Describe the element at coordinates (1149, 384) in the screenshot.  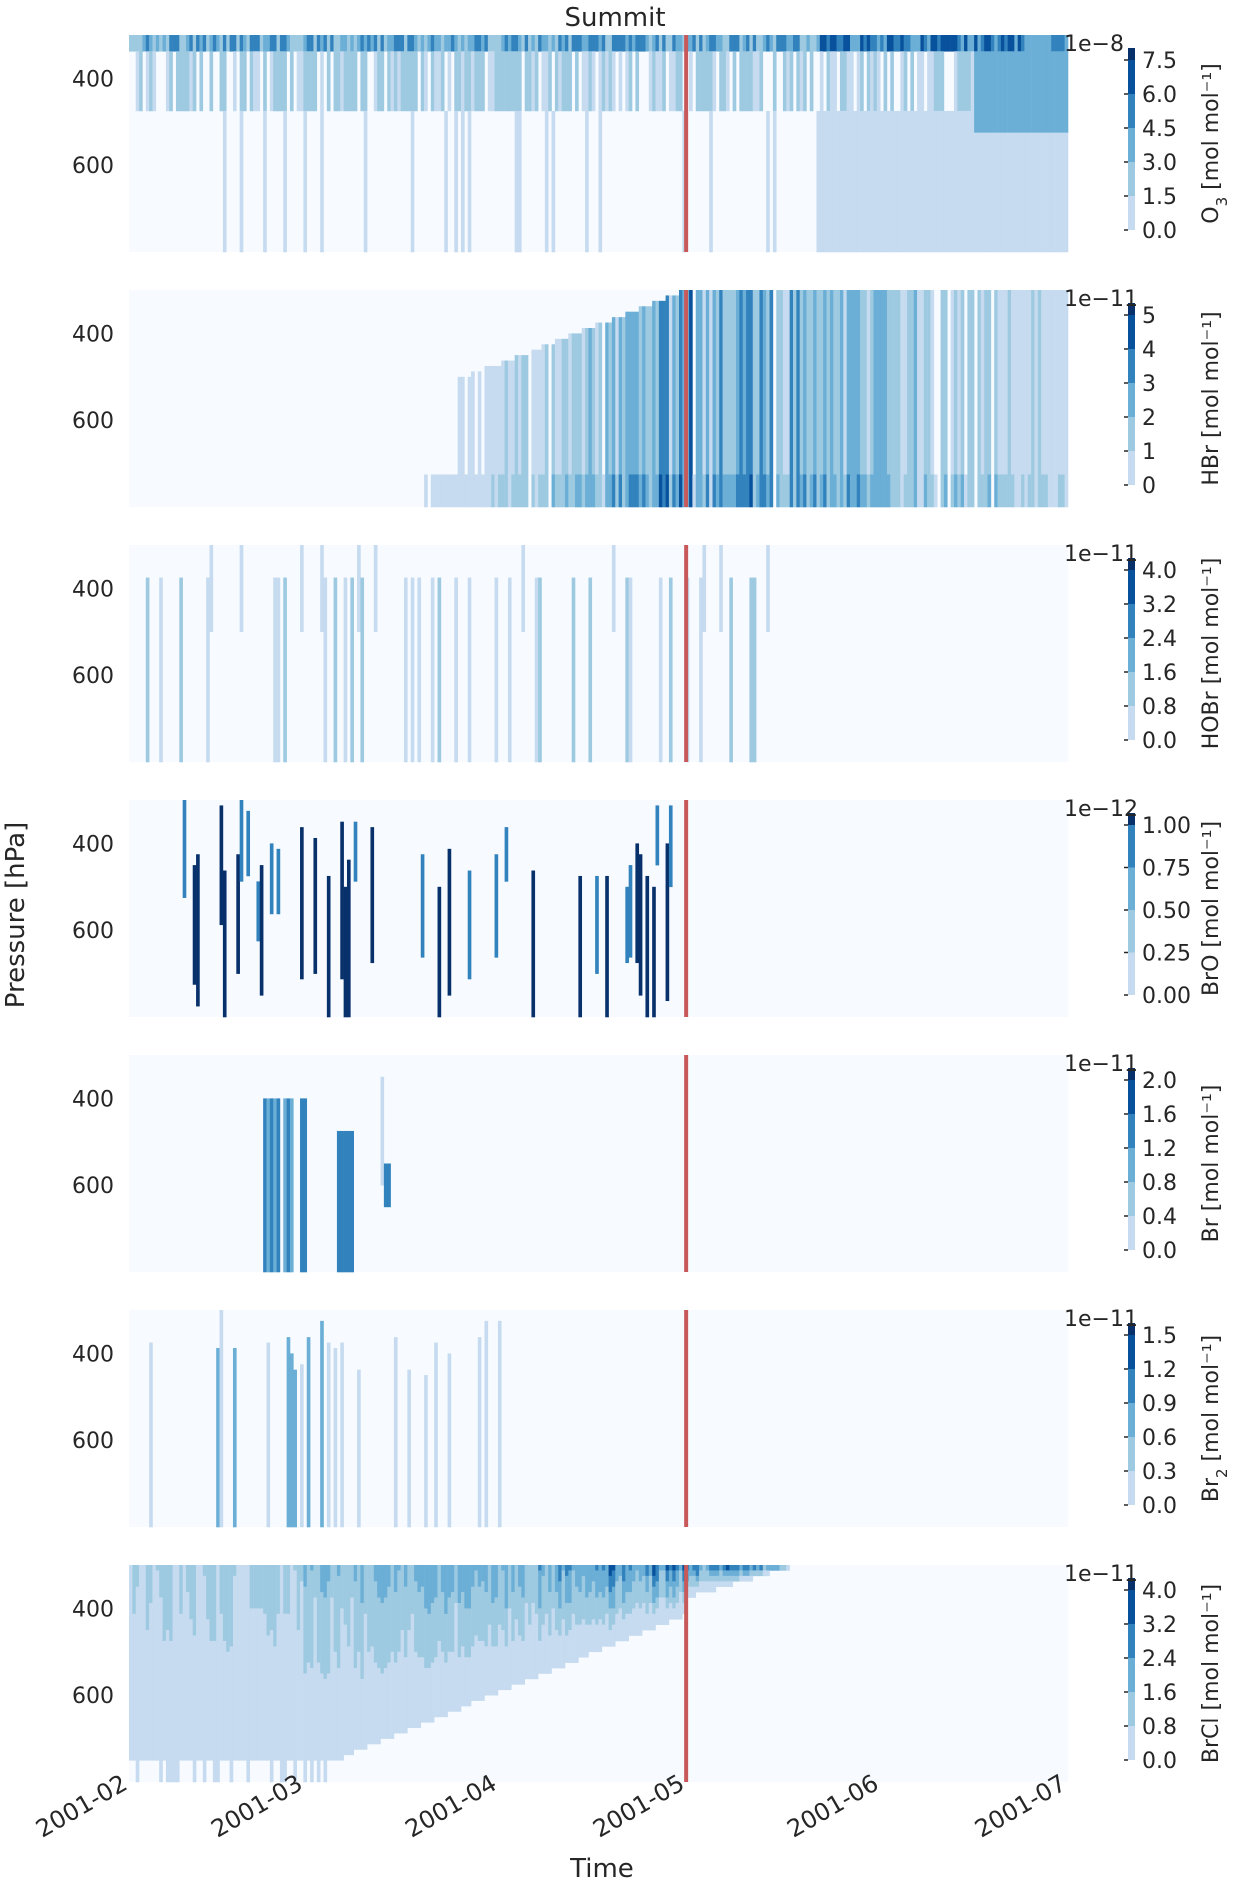
I see `colorbar-tick-label: 3` at that location.